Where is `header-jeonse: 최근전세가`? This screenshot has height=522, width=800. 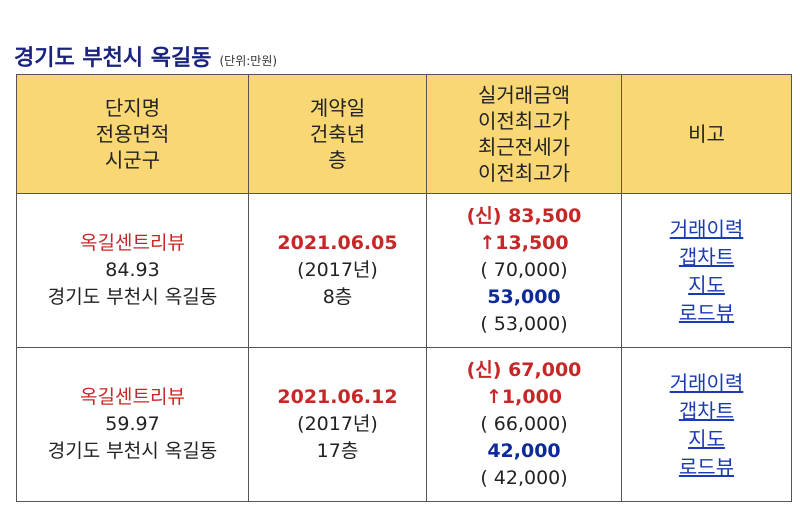 header-jeonse: 최근전세가 is located at coordinates (524, 147).